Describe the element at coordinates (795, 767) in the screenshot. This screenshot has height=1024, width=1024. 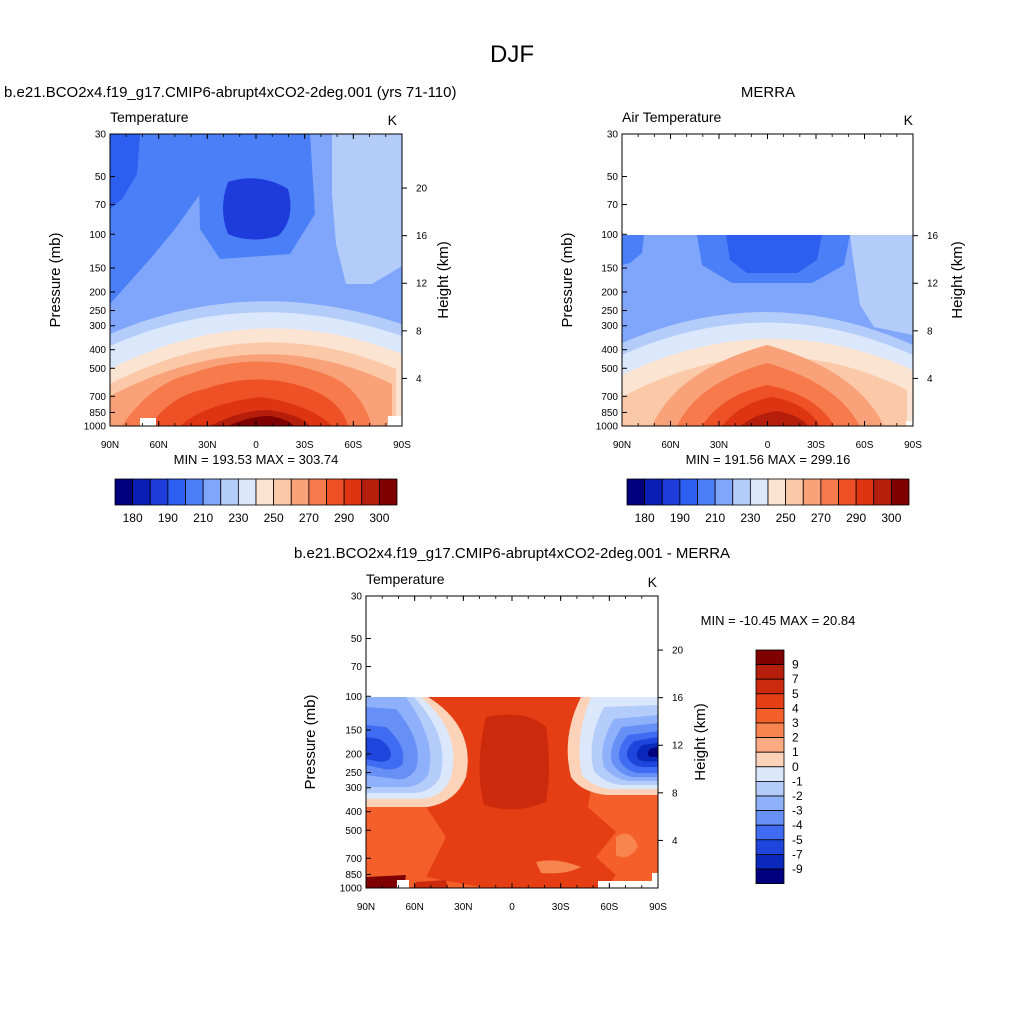
I see `colorbar-label: 0` at that location.